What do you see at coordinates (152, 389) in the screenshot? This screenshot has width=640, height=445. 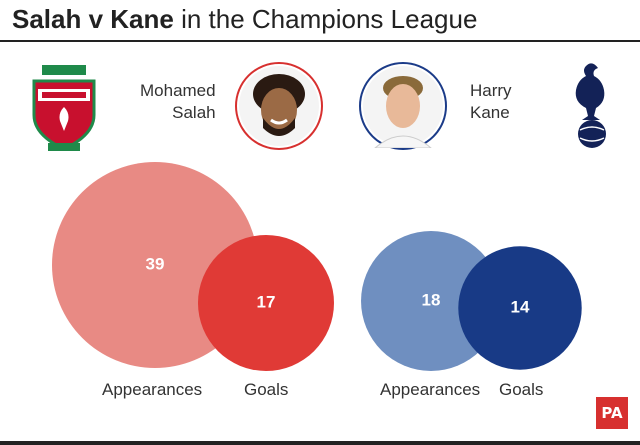 I see `salah-appearances-label: Appearances` at bounding box center [152, 389].